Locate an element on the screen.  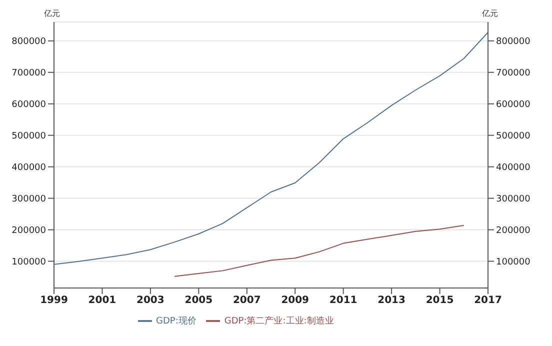
y2-tick-label: 400000 is located at coordinates (513, 168).